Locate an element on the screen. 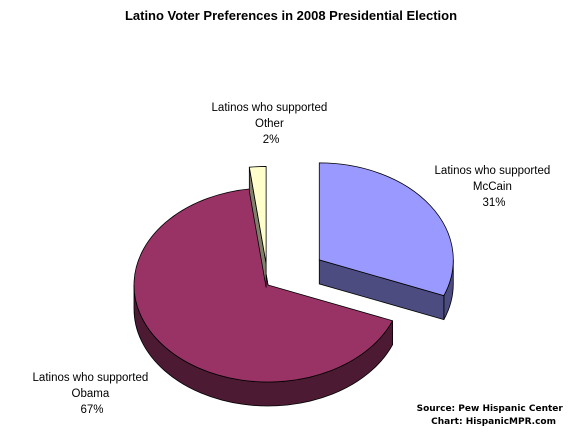  slice-mccain-top is located at coordinates (386, 229).